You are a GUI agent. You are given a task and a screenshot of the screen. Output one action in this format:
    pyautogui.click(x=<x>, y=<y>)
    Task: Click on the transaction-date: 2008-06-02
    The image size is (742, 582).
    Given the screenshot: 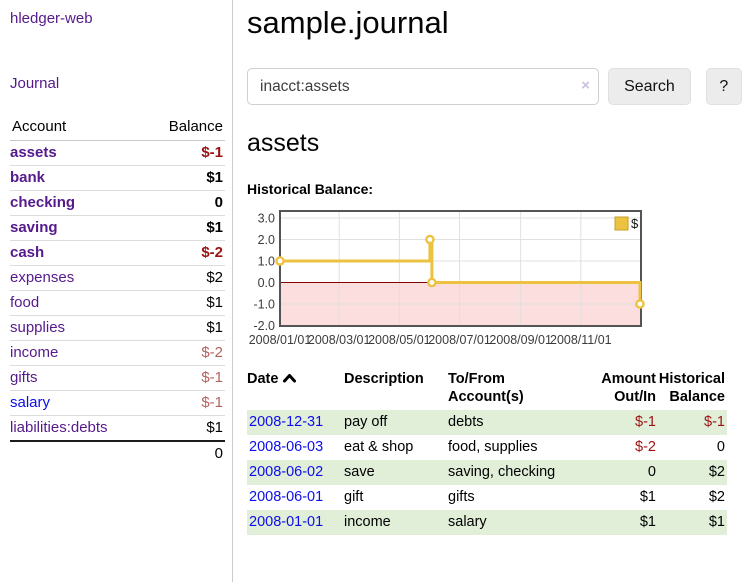 What is the action you would take?
    pyautogui.click(x=295, y=472)
    